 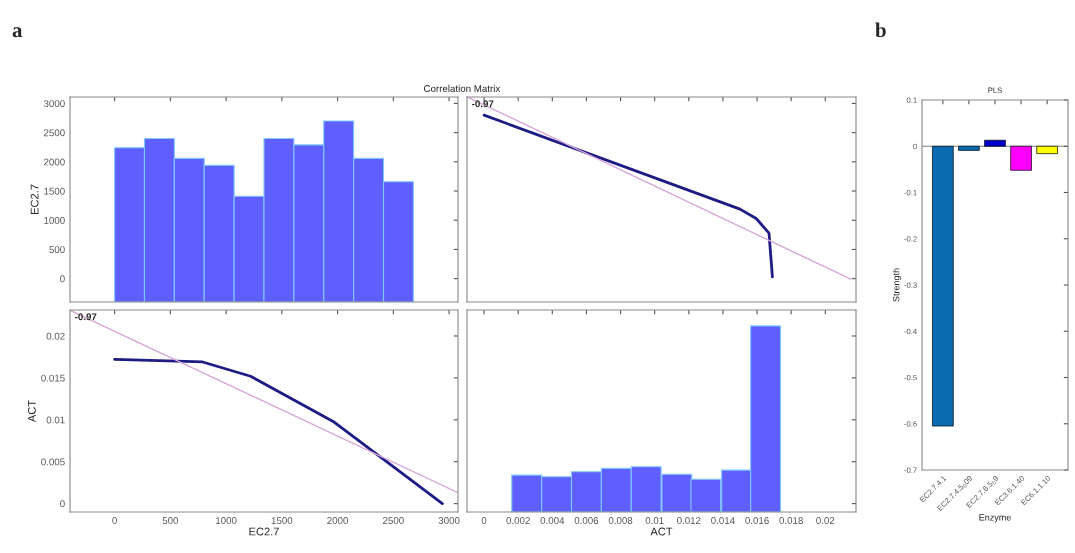 What do you see at coordinates (338, 520) in the screenshot?
I see `x-tick-label: 2000` at bounding box center [338, 520].